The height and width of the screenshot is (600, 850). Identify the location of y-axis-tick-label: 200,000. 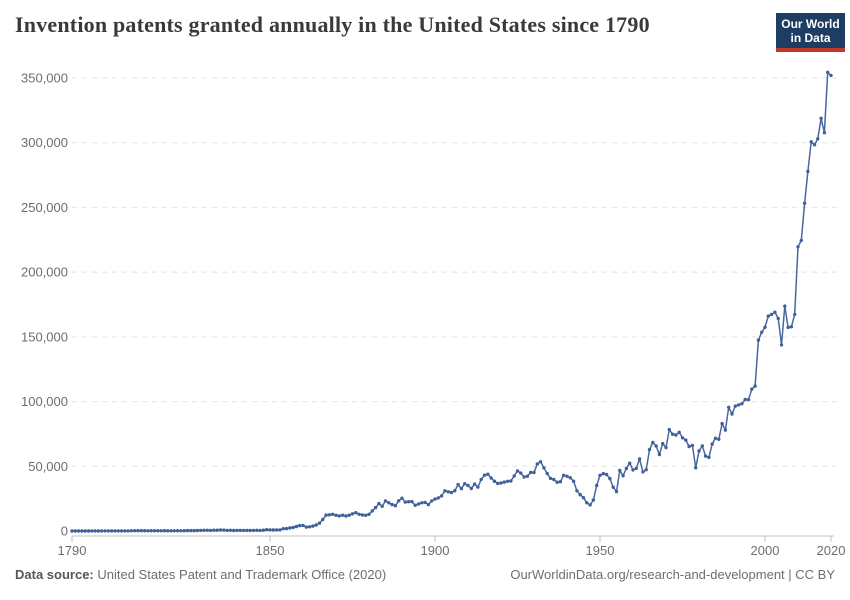
(44, 272).